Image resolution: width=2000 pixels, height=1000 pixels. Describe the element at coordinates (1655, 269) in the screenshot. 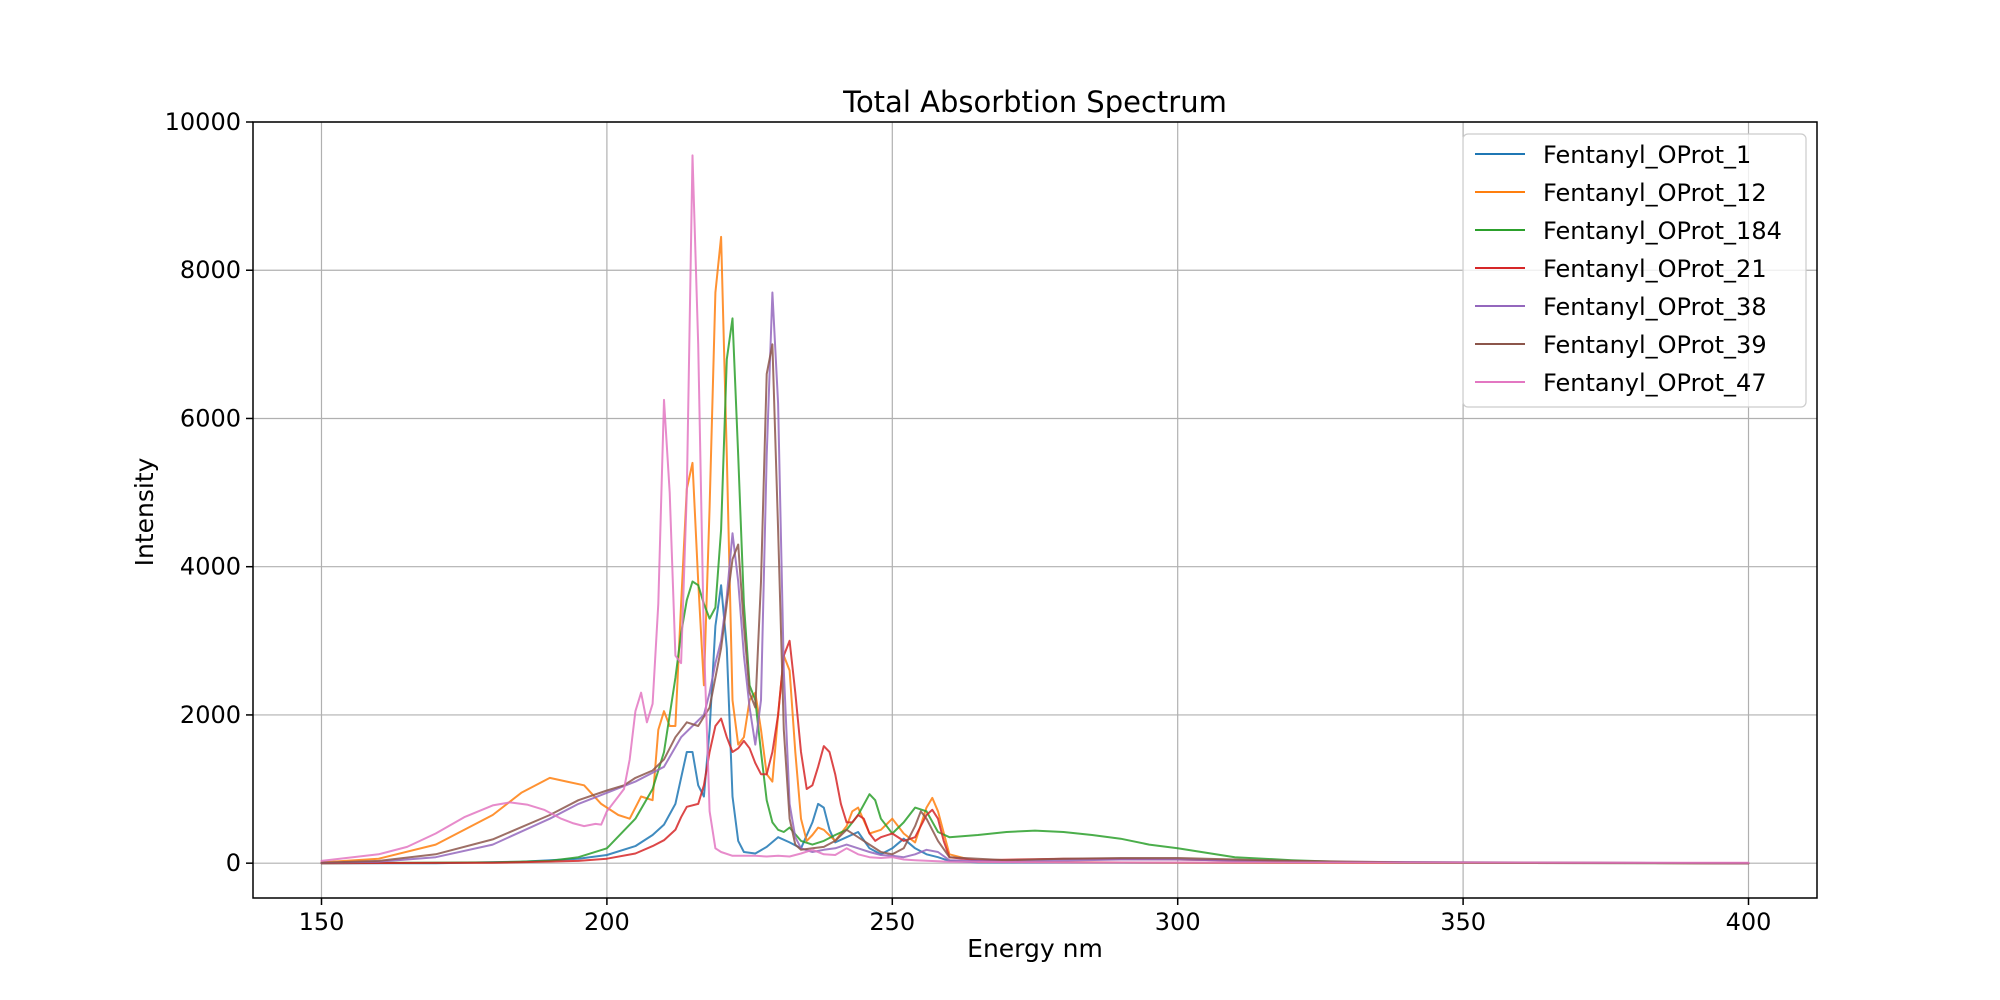

I see `legend-label: Fentanyl_OProt_21` at that location.